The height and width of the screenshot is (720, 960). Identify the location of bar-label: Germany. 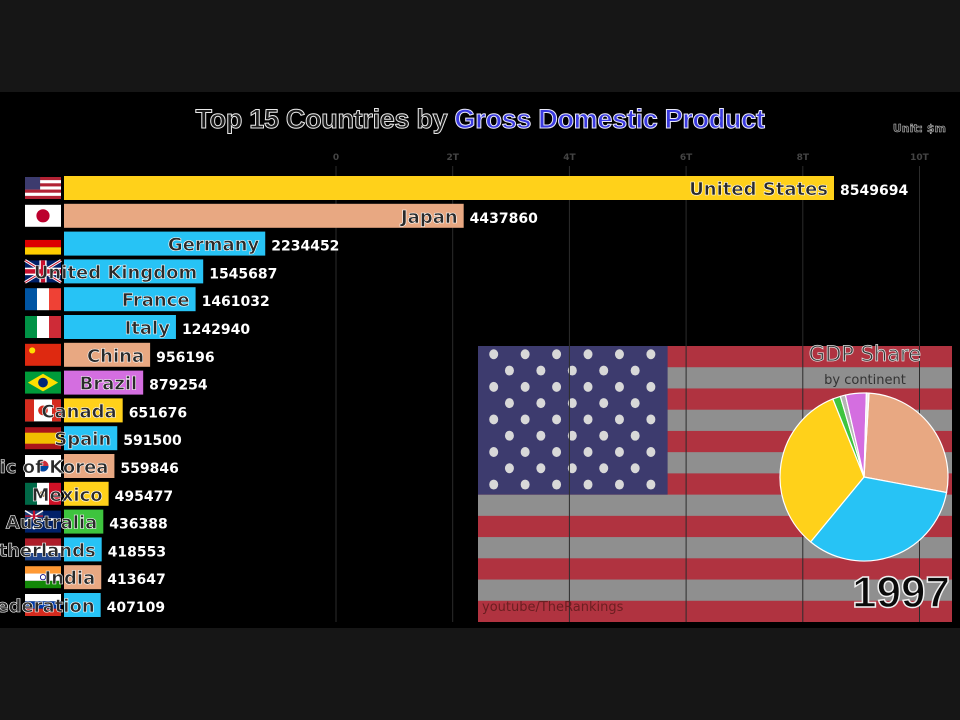
(214, 245).